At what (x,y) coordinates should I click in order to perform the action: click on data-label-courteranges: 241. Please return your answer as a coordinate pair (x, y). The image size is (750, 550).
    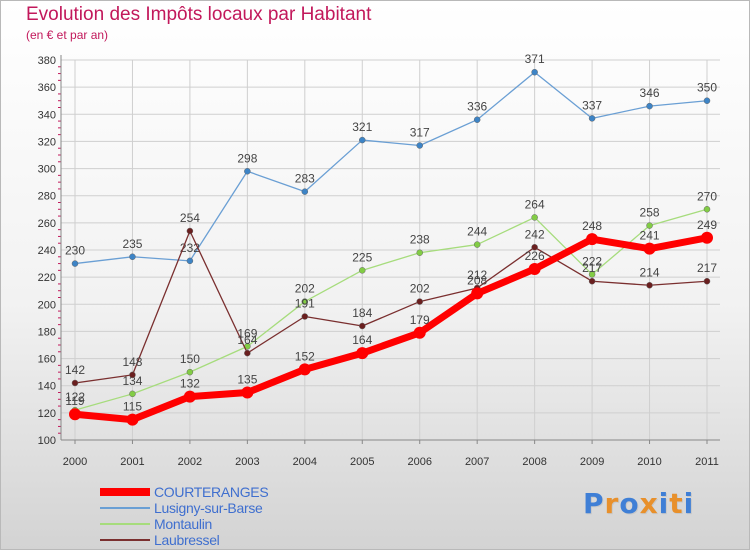
    Looking at the image, I should click on (650, 236).